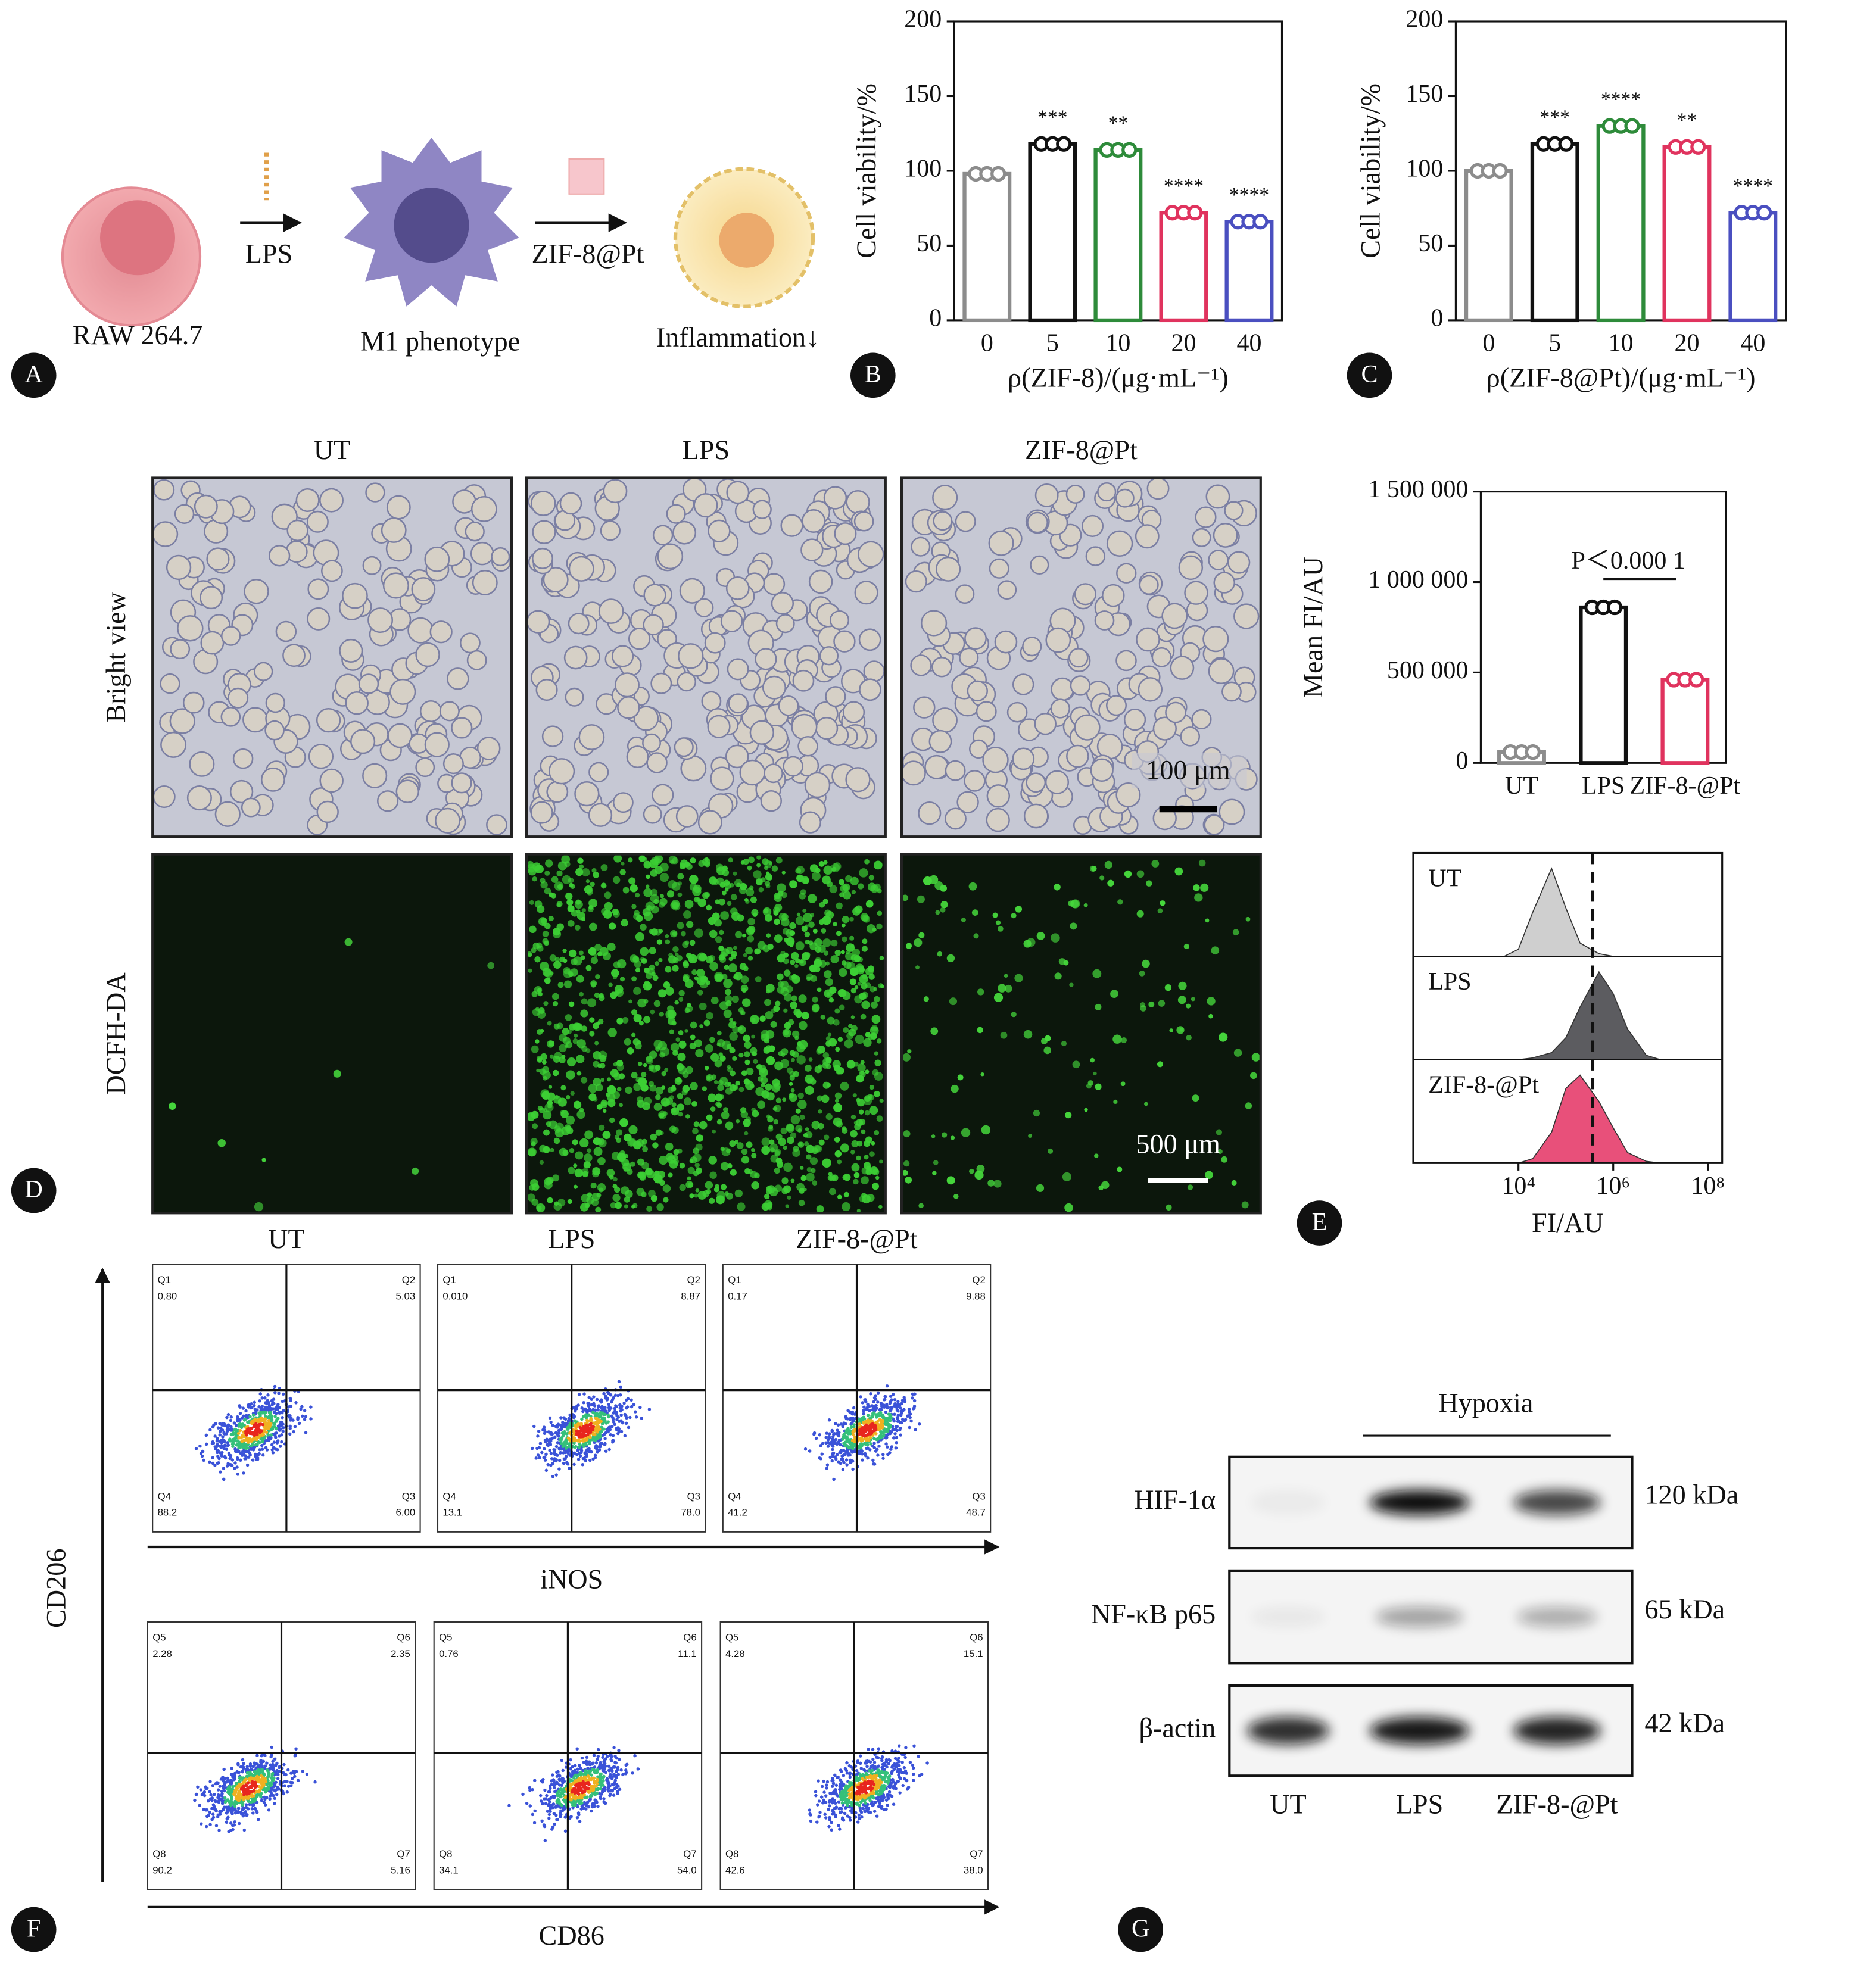  I want to click on bar, so click(1554, 232).